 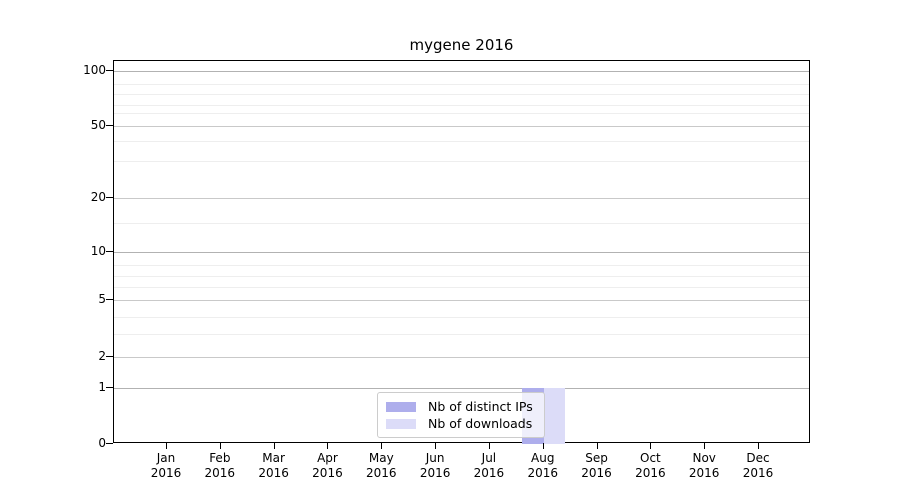 What do you see at coordinates (705, 446) in the screenshot?
I see `x-tick-mark-nov` at bounding box center [705, 446].